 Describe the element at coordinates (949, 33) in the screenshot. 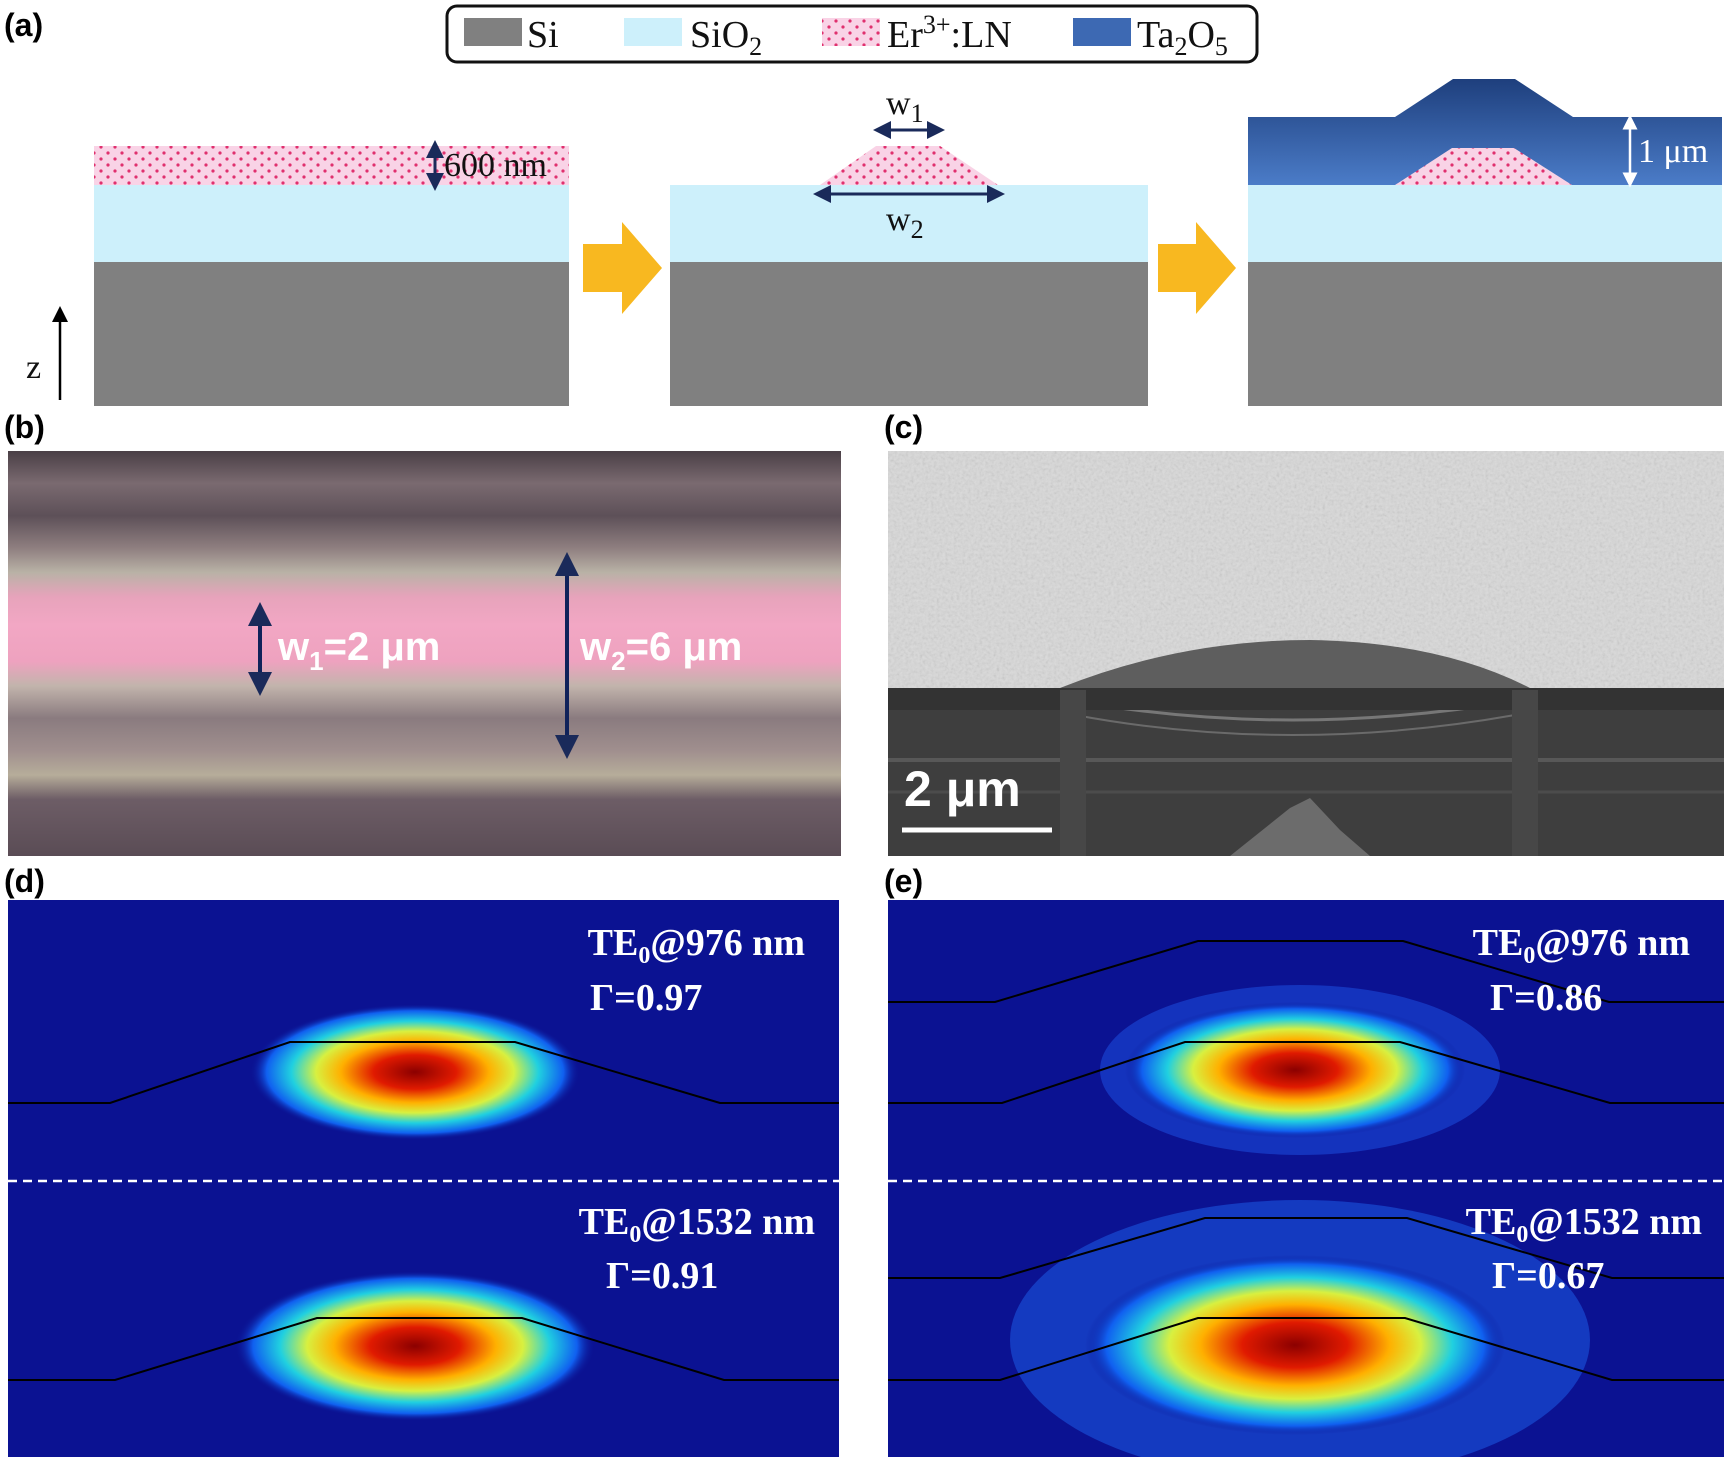

I see `legend-ln: Er3+:LN` at that location.